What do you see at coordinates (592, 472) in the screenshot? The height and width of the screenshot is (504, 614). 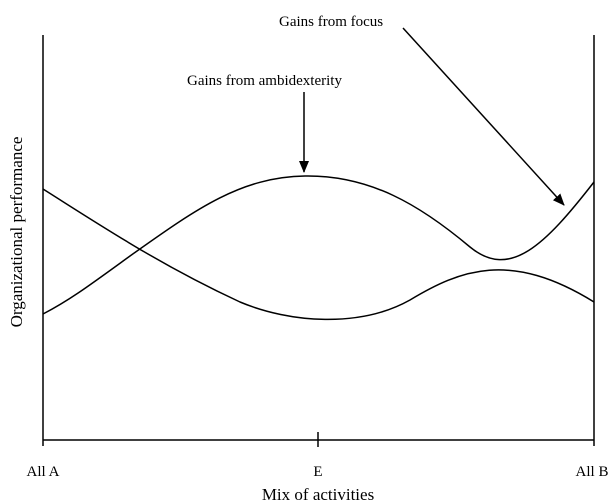 I see `tick-label-all-b: All B` at bounding box center [592, 472].